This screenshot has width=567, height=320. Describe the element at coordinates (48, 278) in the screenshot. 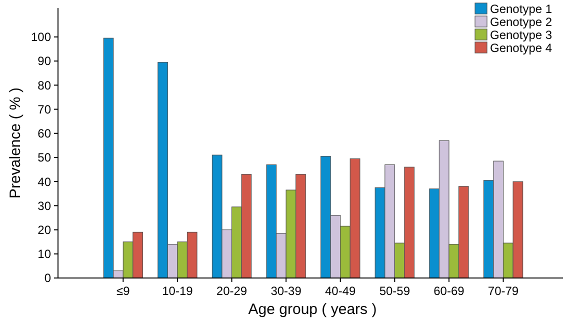

I see `y-tick-label: 0` at that location.